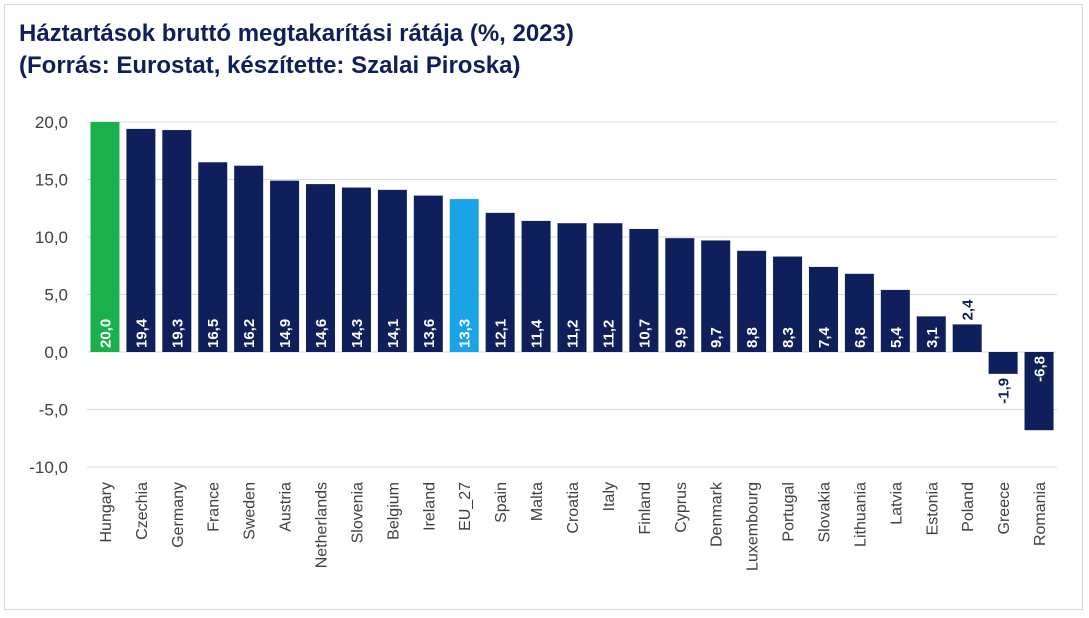 This screenshot has height=618, width=1089. Describe the element at coordinates (968, 507) in the screenshot. I see `x-tick-label: Poland` at that location.